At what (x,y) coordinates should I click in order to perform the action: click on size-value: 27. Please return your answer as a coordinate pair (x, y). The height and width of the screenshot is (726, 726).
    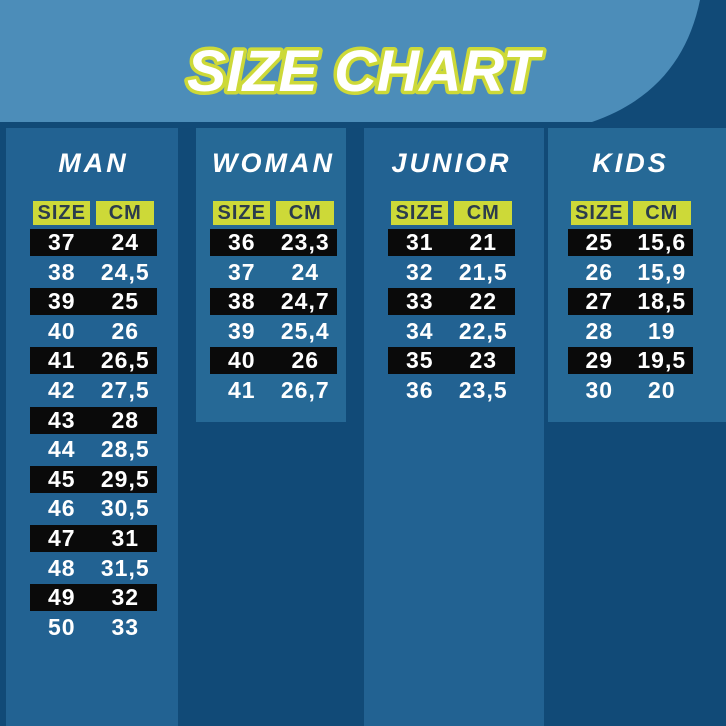
    Looking at the image, I should click on (599, 301).